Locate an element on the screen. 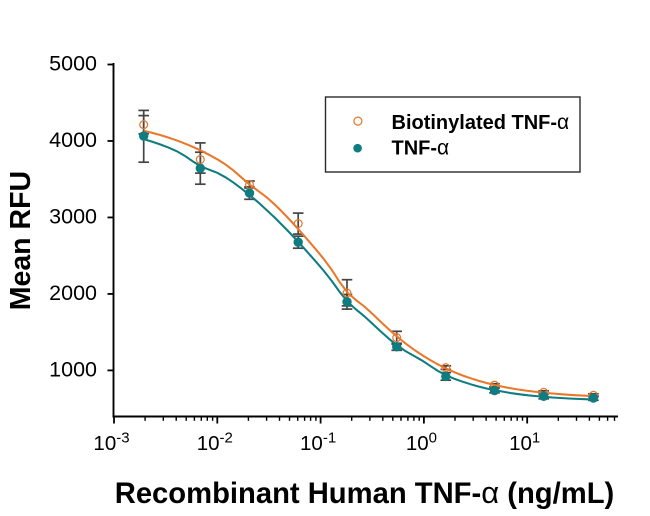 The image size is (650, 516). svg-text: TNF-α is located at coordinates (421, 148).